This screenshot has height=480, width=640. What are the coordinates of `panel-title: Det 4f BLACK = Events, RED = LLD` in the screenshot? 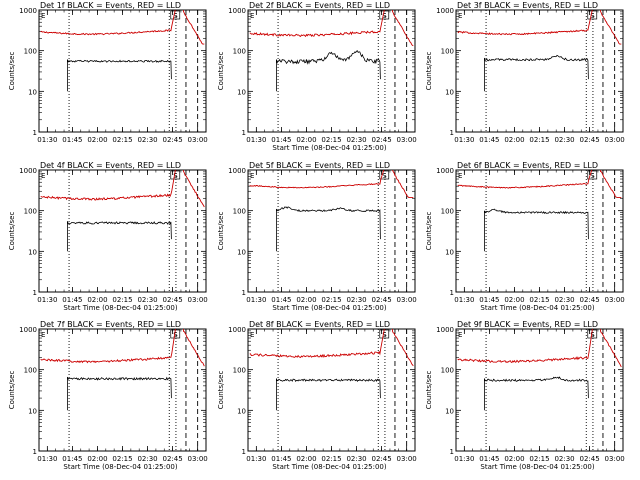 It's located at (110, 165).